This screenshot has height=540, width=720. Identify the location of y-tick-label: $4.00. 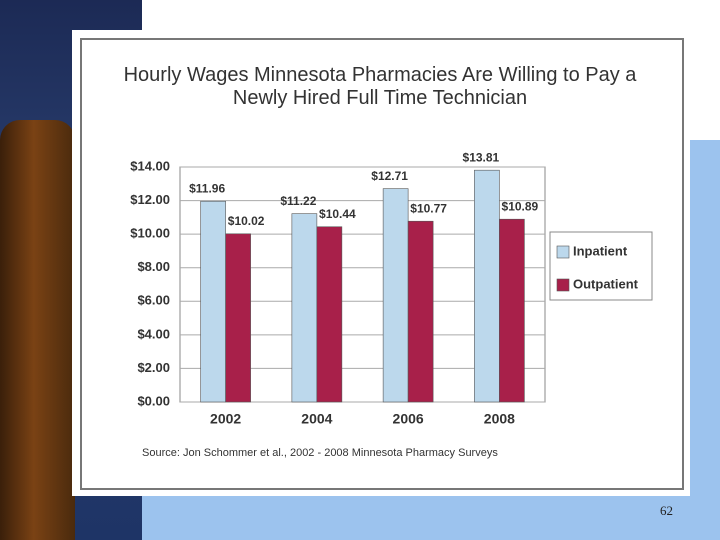
(153, 333).